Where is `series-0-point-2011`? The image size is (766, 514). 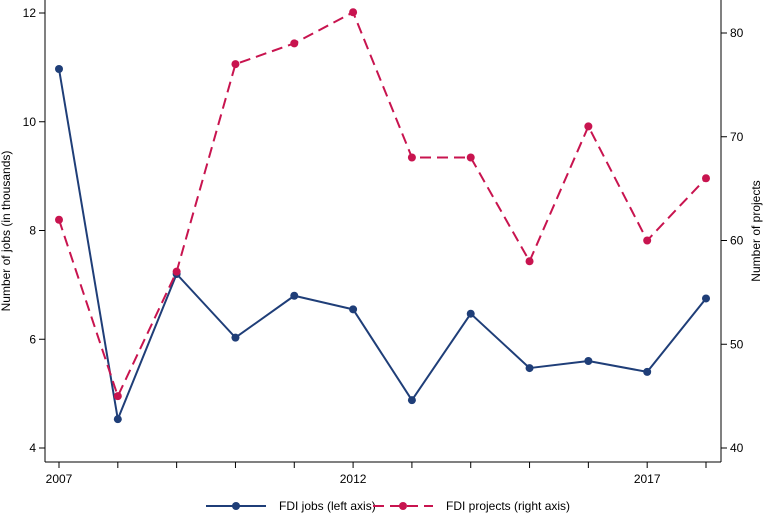
series-0-point-2011 is located at coordinates (294, 295).